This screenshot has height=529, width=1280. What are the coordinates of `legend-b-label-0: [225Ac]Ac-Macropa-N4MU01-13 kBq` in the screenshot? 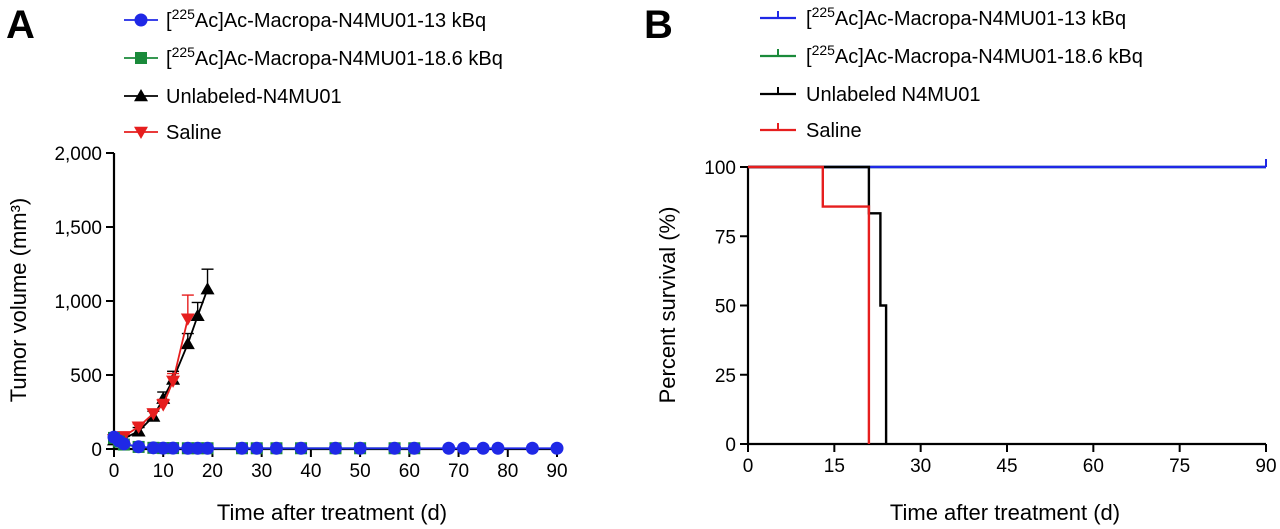 It's located at (966, 17).